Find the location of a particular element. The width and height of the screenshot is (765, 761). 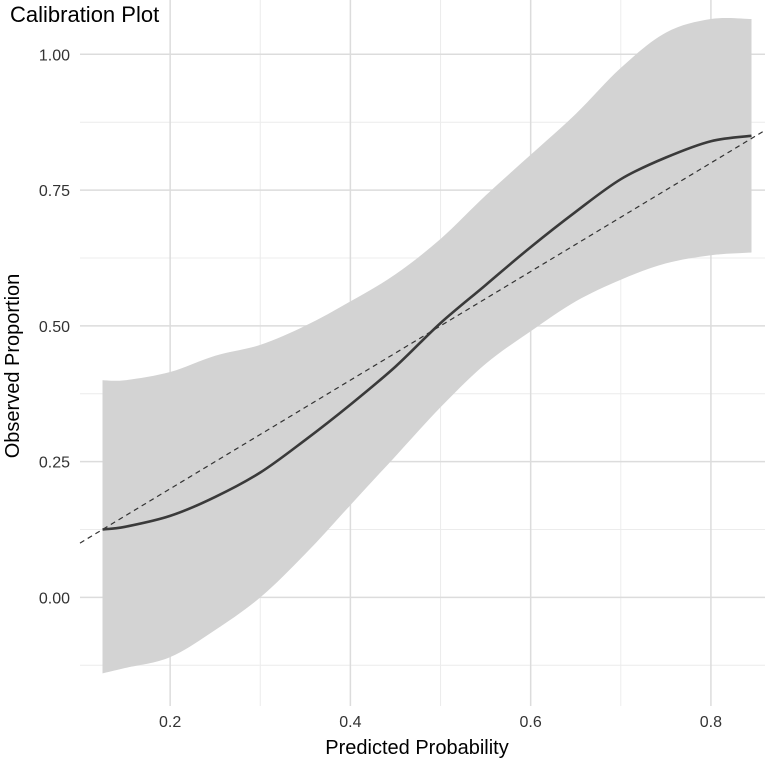

y-tick-label: 0.50 is located at coordinates (54, 327).